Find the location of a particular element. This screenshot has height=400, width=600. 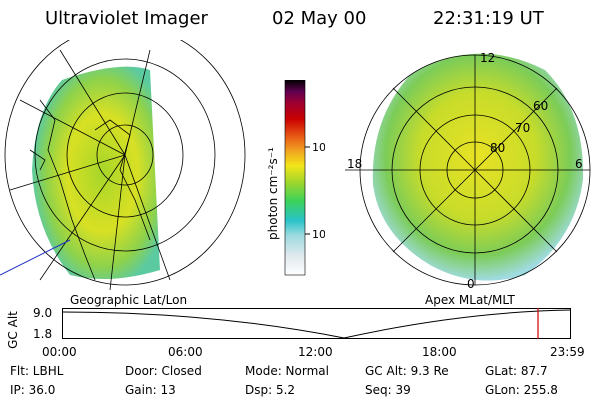

x-tick-2359: 23:59 is located at coordinates (567, 352).